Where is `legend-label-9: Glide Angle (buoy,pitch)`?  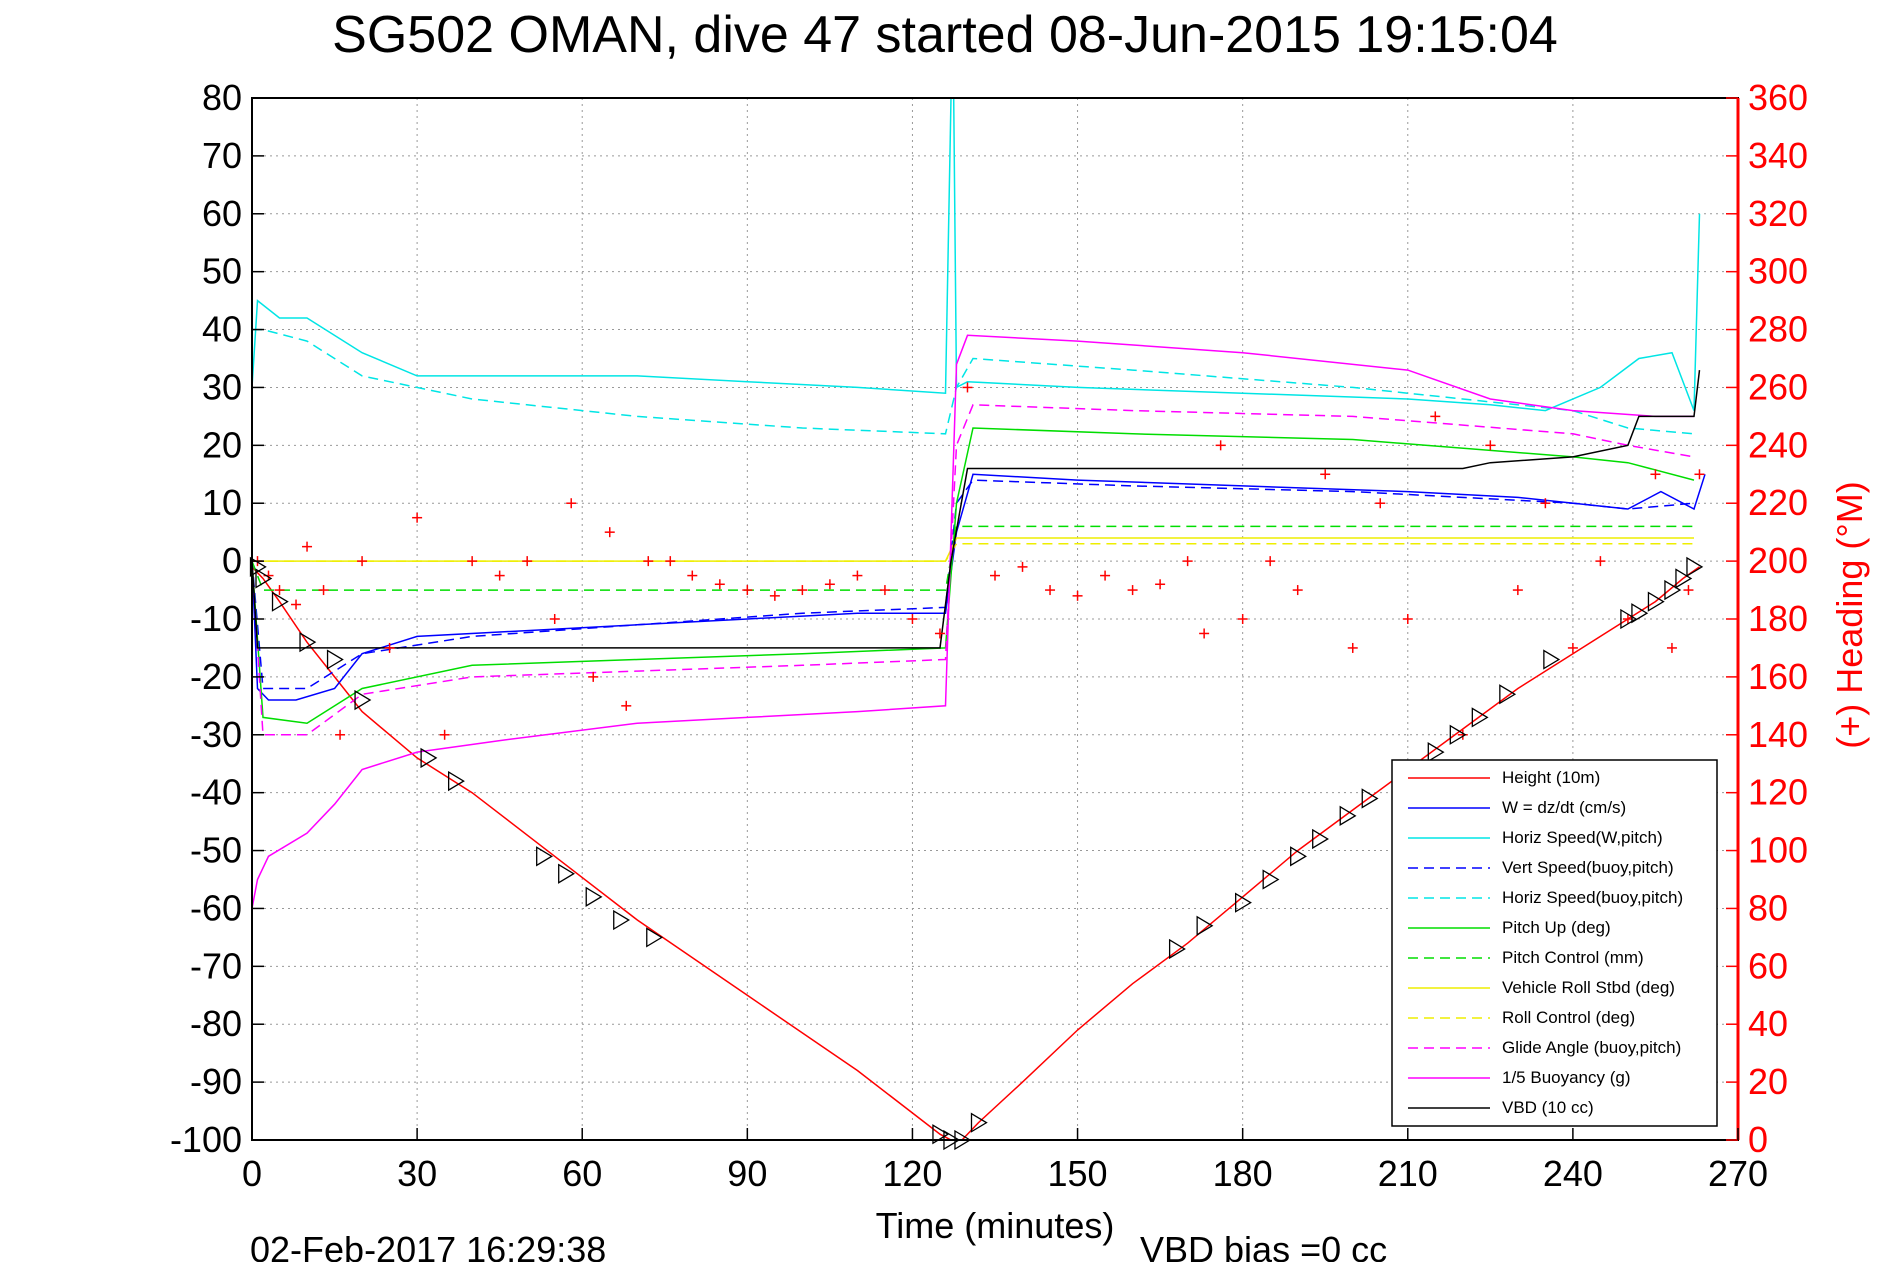
legend-label-9: Glide Angle (buoy,pitch) is located at coordinates (1591, 1047).